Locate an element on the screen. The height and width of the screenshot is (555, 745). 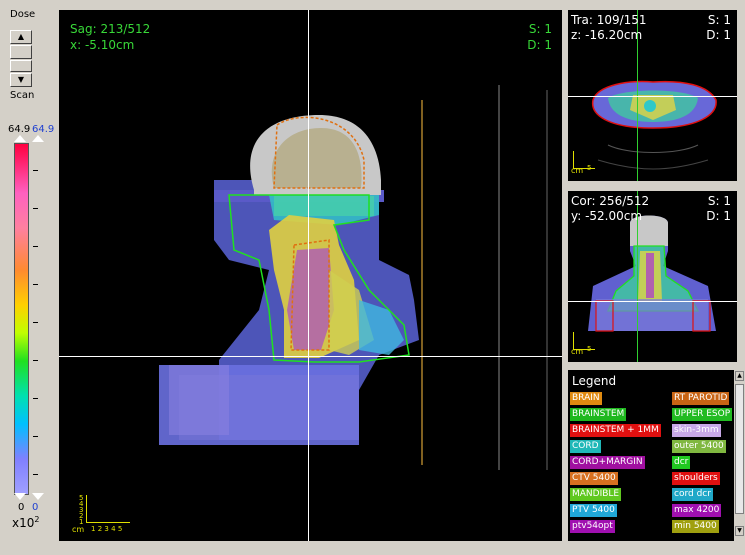
slider-track is located at coordinates (21, 66).